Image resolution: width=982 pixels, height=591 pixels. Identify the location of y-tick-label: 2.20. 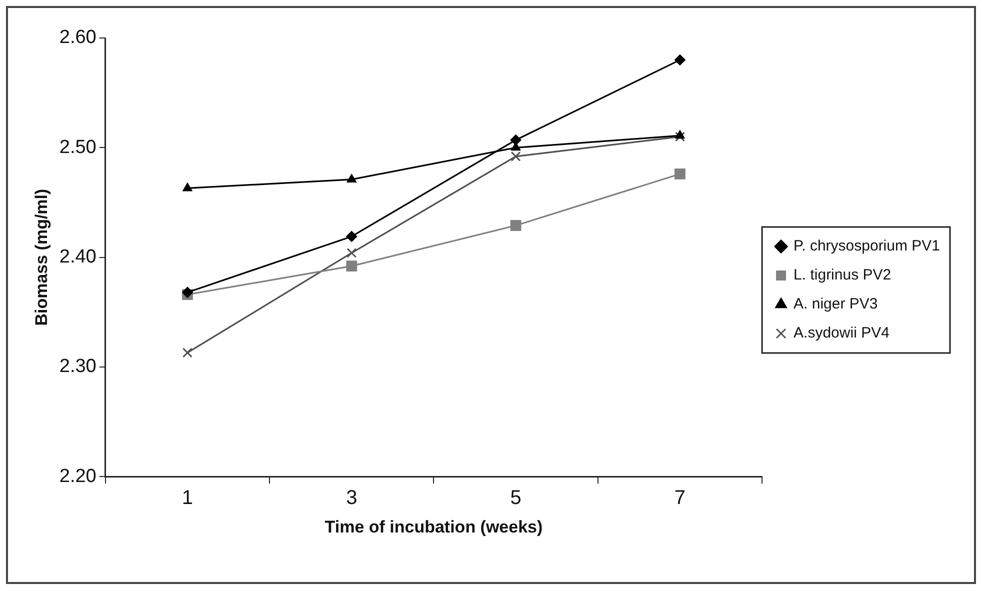
(77, 476).